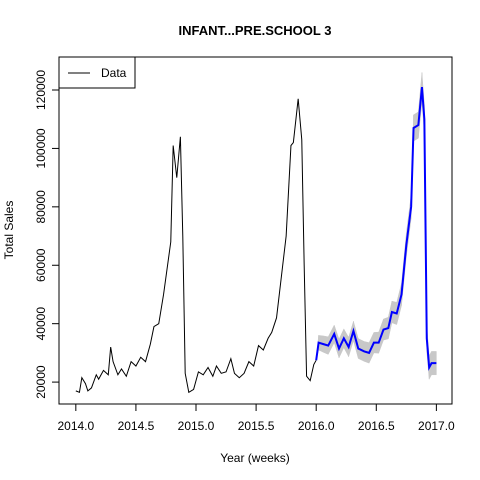 Image resolution: width=480 pixels, height=480 pixels. Describe the element at coordinates (136, 426) in the screenshot. I see `x-tick-label: 2014.5` at that location.